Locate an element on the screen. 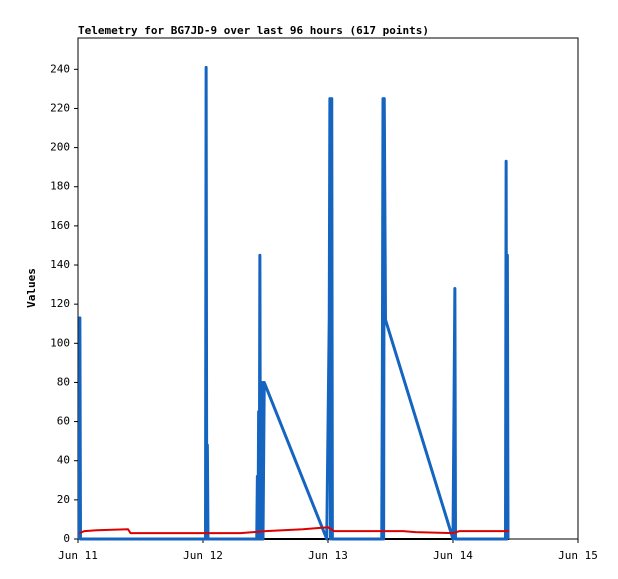  y-tick-label: 180 is located at coordinates (60, 186).